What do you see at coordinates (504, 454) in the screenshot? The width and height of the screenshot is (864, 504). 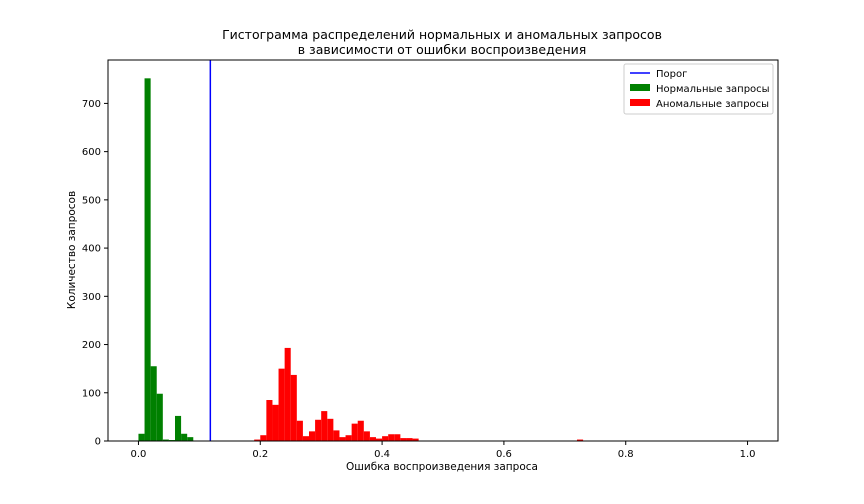 I see `x-tick-label: 0.6` at bounding box center [504, 454].